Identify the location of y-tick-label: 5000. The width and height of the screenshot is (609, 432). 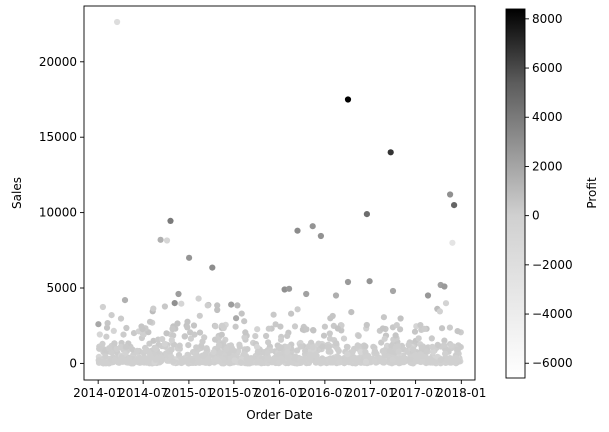
(61, 288).